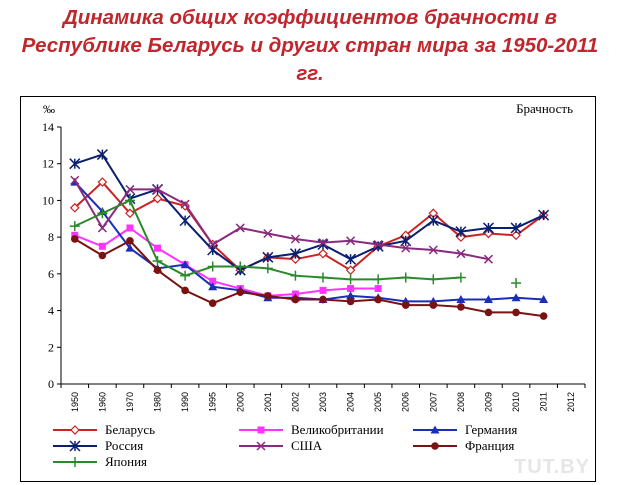  What do you see at coordinates (488, 402) in the screenshot?
I see `x-tick-label: 2009` at bounding box center [488, 402].